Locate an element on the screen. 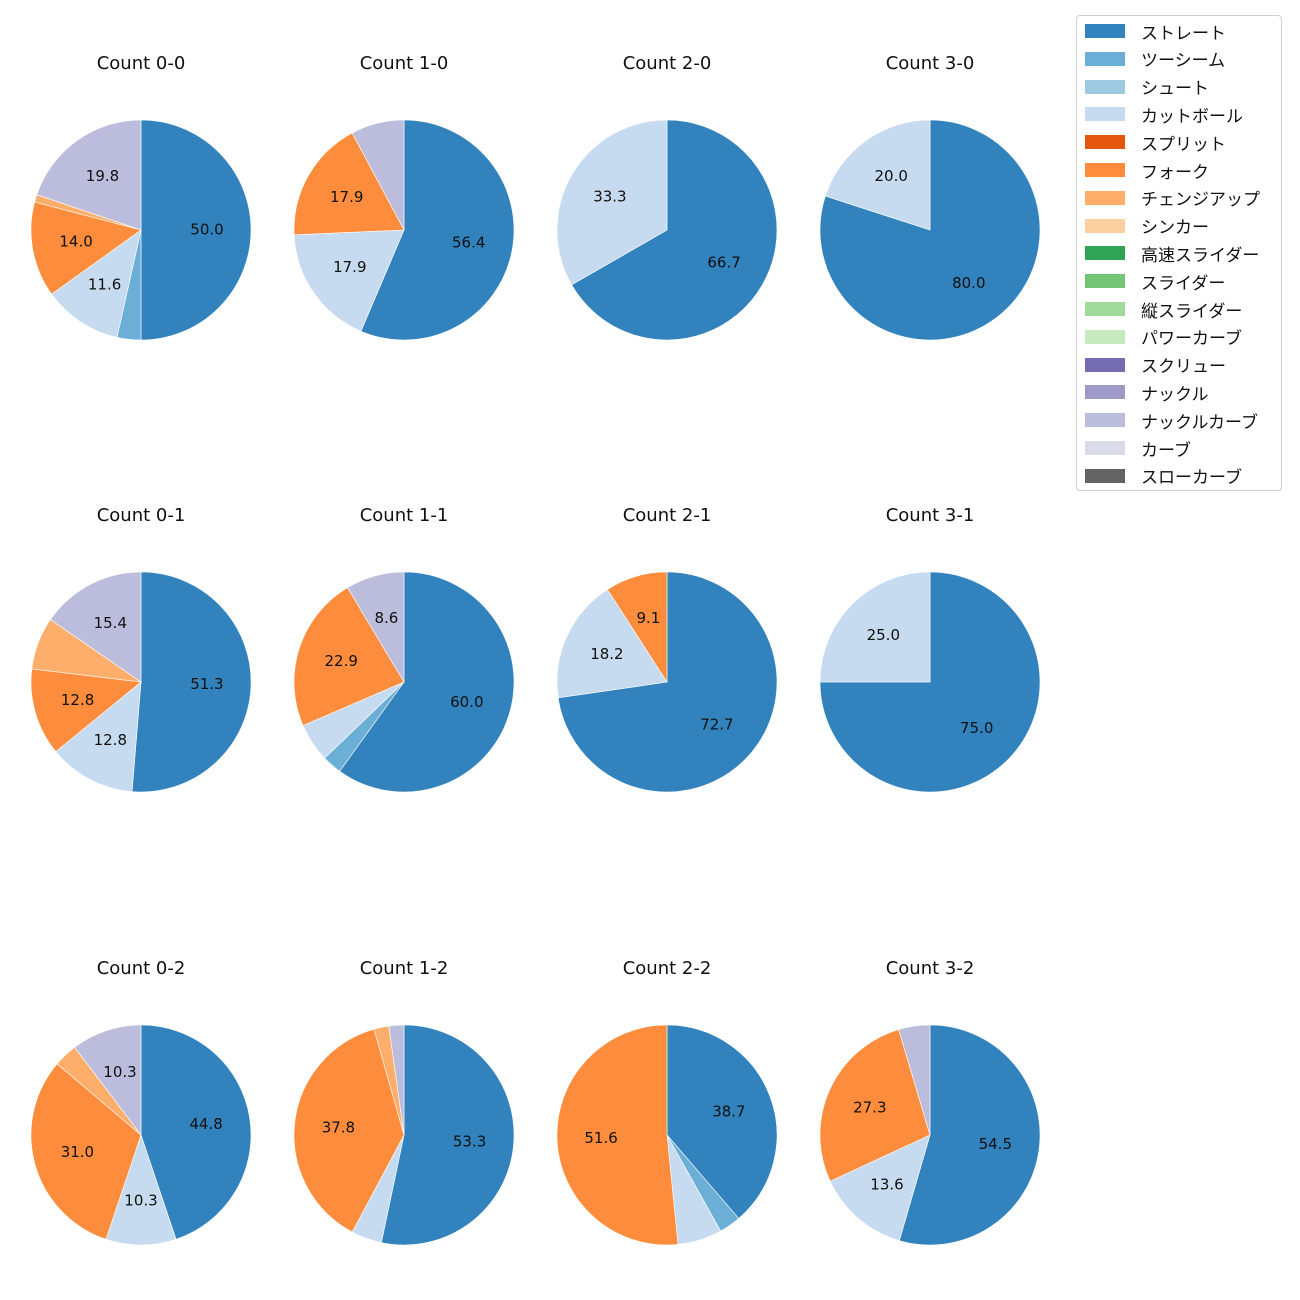  legend-label: 高速スライダー is located at coordinates (1200, 255).